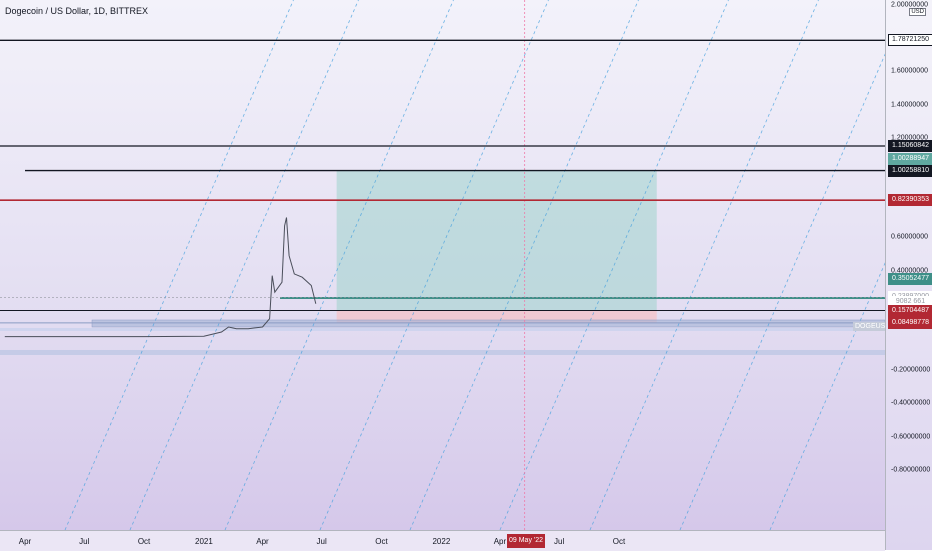 This screenshot has height=551, width=932. I want to click on price-level-label: 0.82390353, so click(910, 200).